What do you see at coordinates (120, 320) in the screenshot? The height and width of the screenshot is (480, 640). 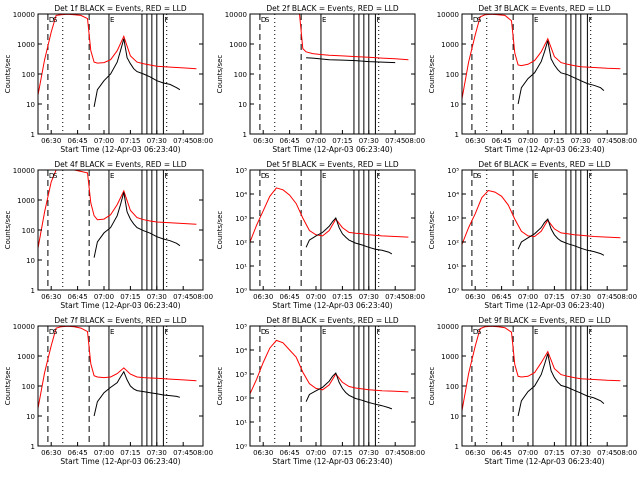 I see `chart-title: Det 7f BLACK = Events, RED = LLD` at bounding box center [120, 320].